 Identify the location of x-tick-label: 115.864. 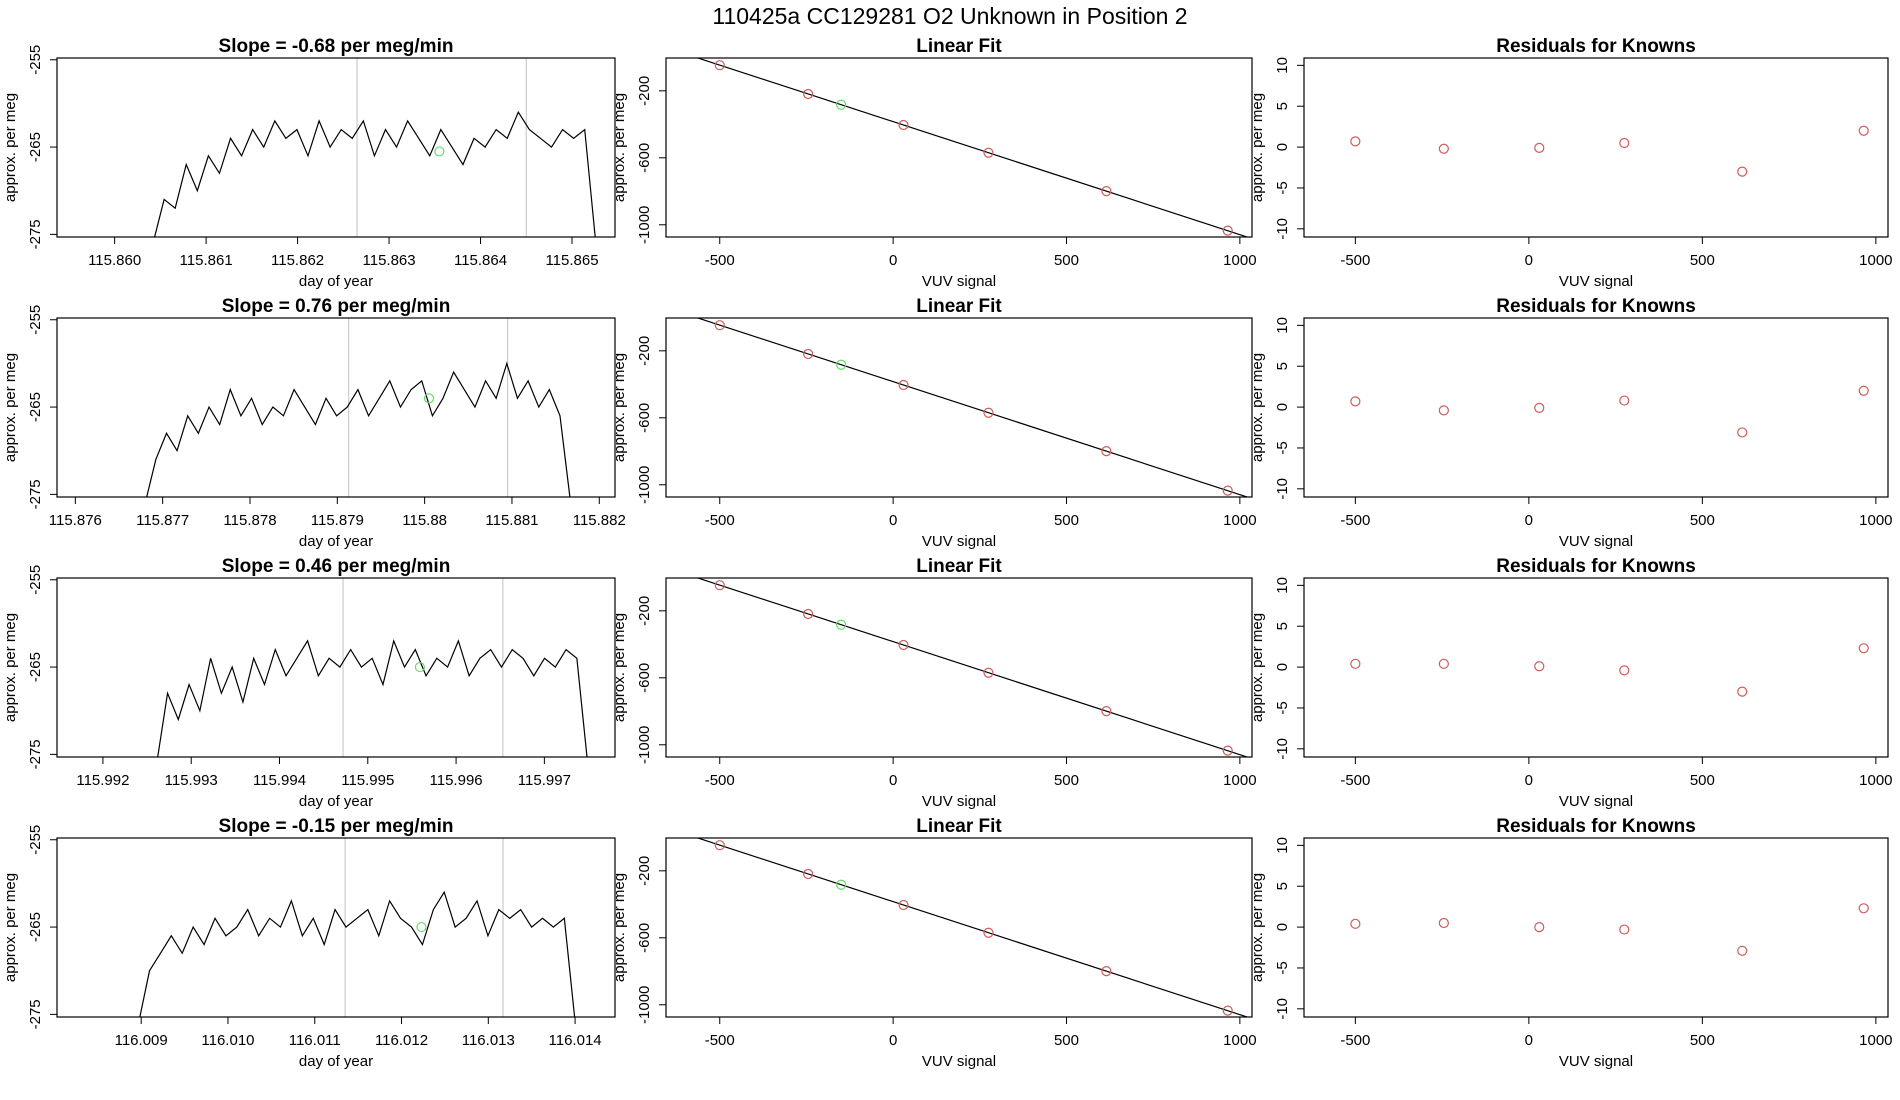
(480, 260).